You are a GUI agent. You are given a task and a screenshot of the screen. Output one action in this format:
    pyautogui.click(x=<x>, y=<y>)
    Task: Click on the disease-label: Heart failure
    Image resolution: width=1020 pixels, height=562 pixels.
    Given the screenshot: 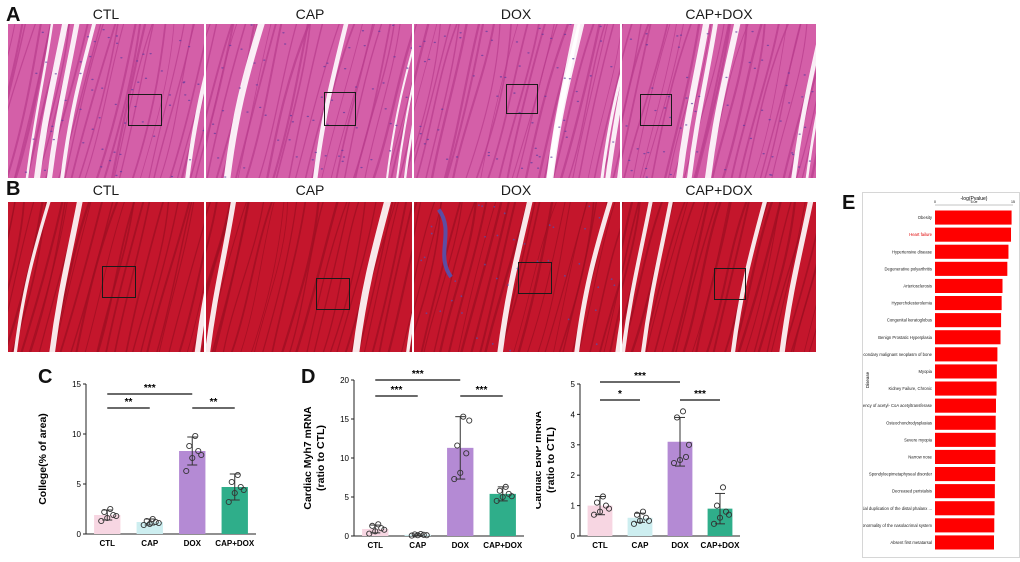 What is the action you would take?
    pyautogui.click(x=920, y=234)
    